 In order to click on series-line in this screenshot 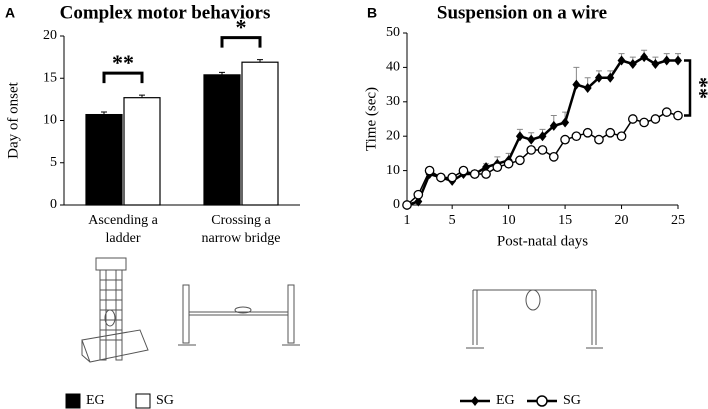, I will do `click(542, 158)`.